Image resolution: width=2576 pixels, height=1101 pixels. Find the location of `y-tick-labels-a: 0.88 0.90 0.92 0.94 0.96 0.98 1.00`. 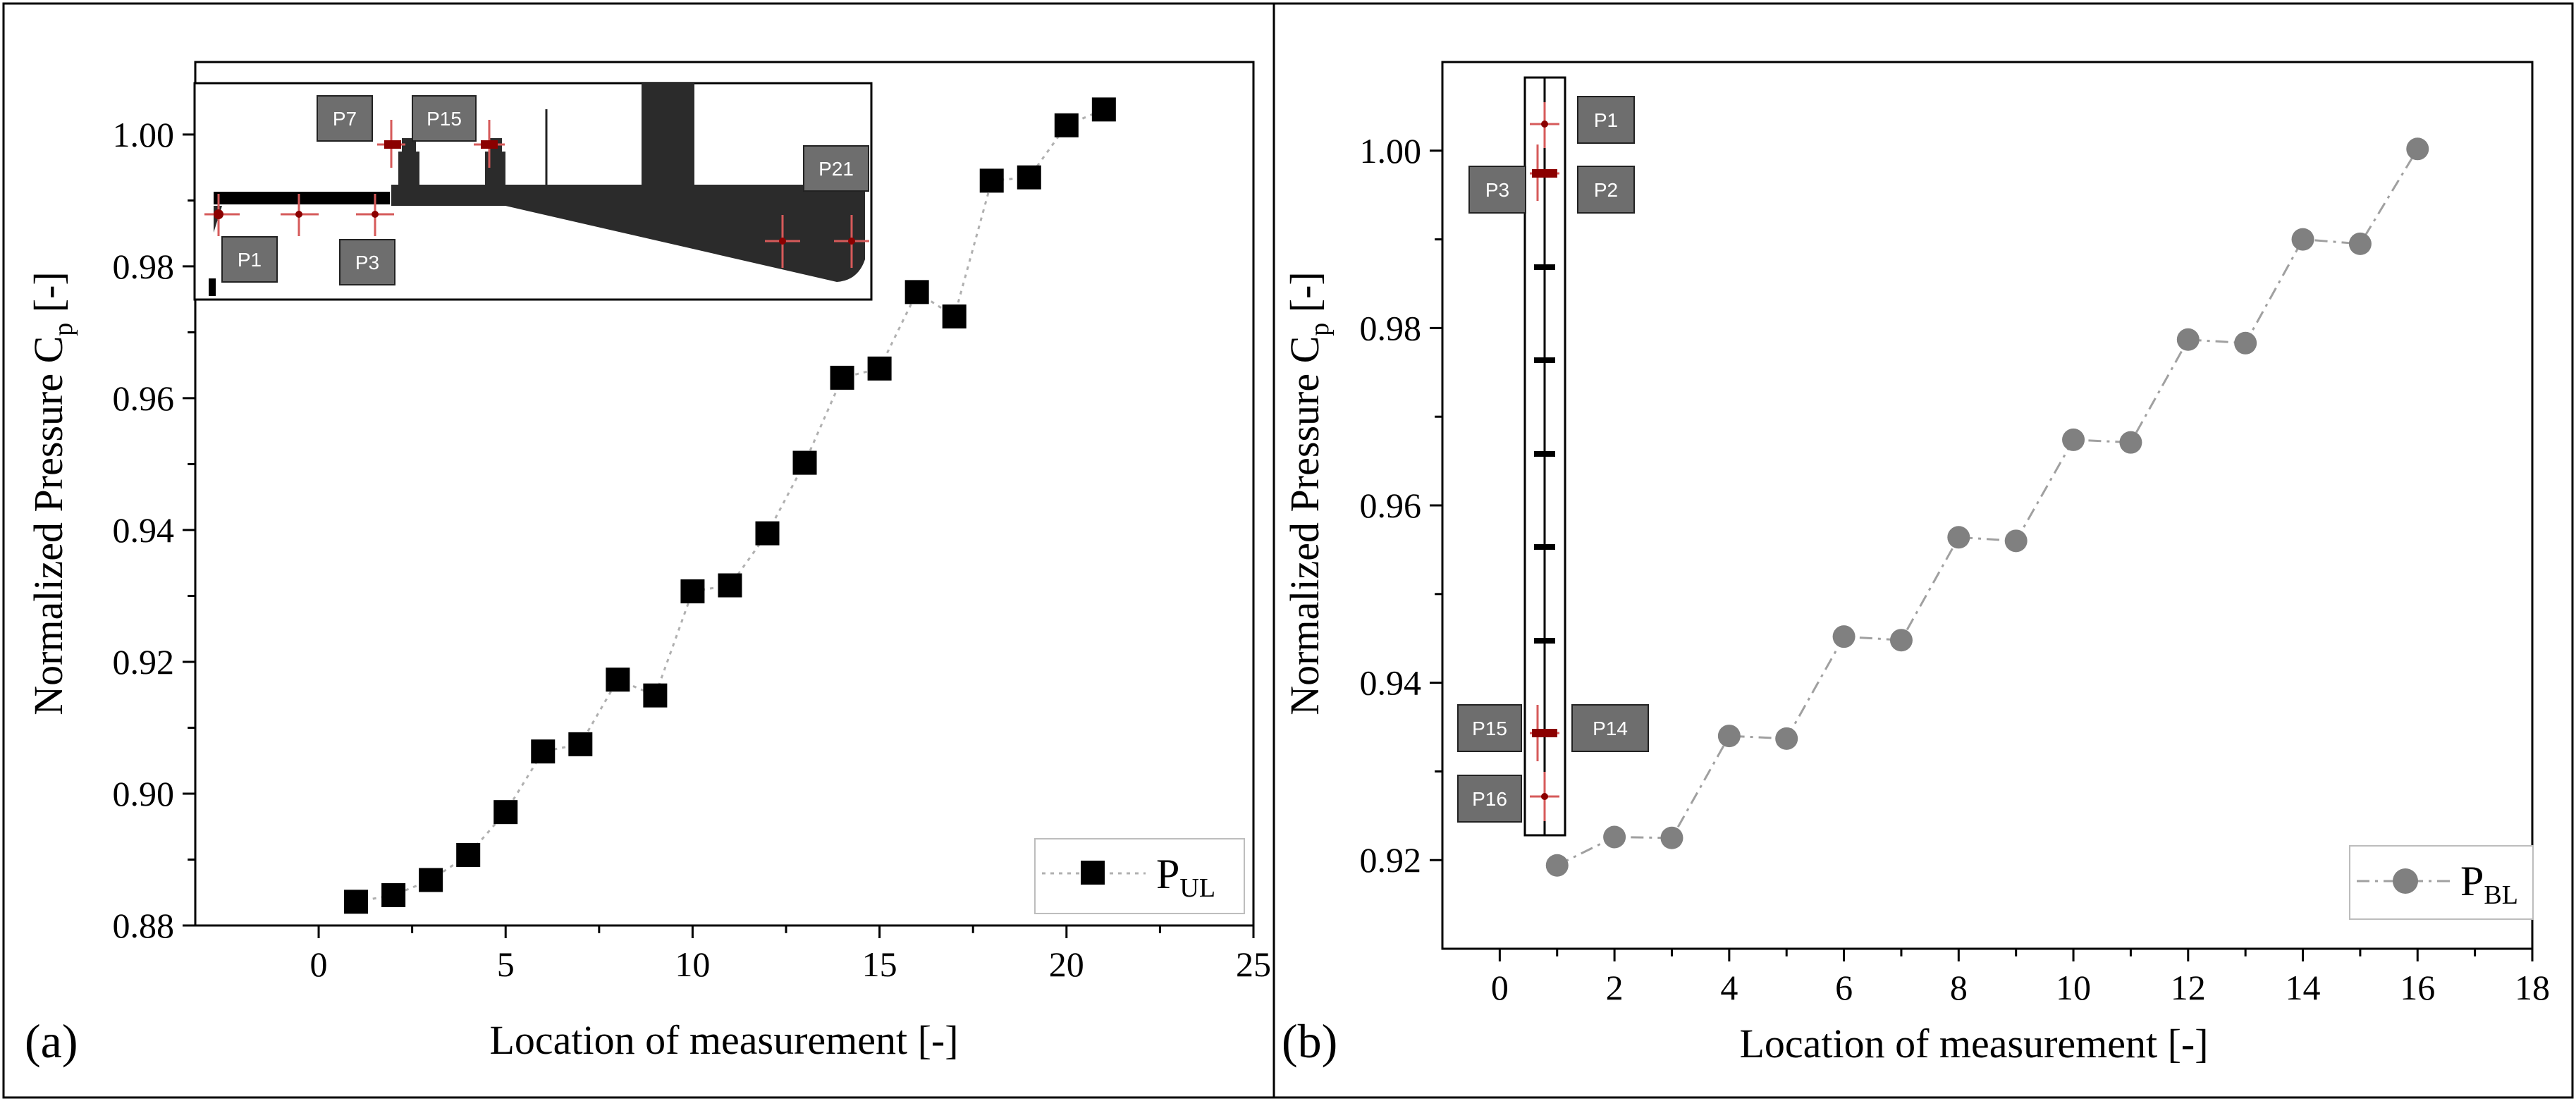

y-tick-labels-a: 0.88 0.90 0.92 0.94 0.96 0.98 1.00 is located at coordinates (144, 530).